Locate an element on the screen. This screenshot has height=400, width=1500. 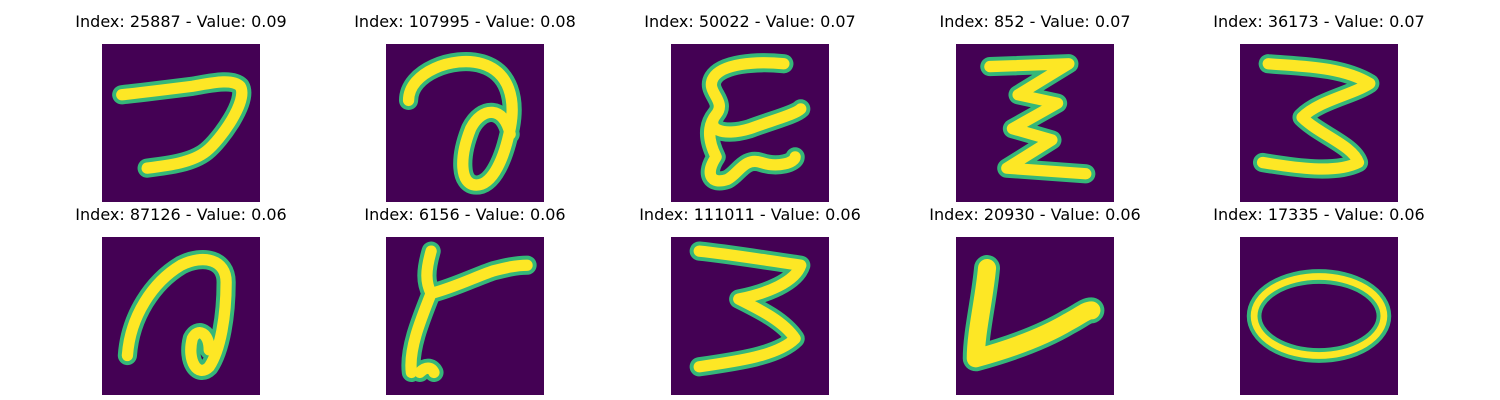
panel-title: Index: 6156 - Value: 0.06 is located at coordinates (465, 214).